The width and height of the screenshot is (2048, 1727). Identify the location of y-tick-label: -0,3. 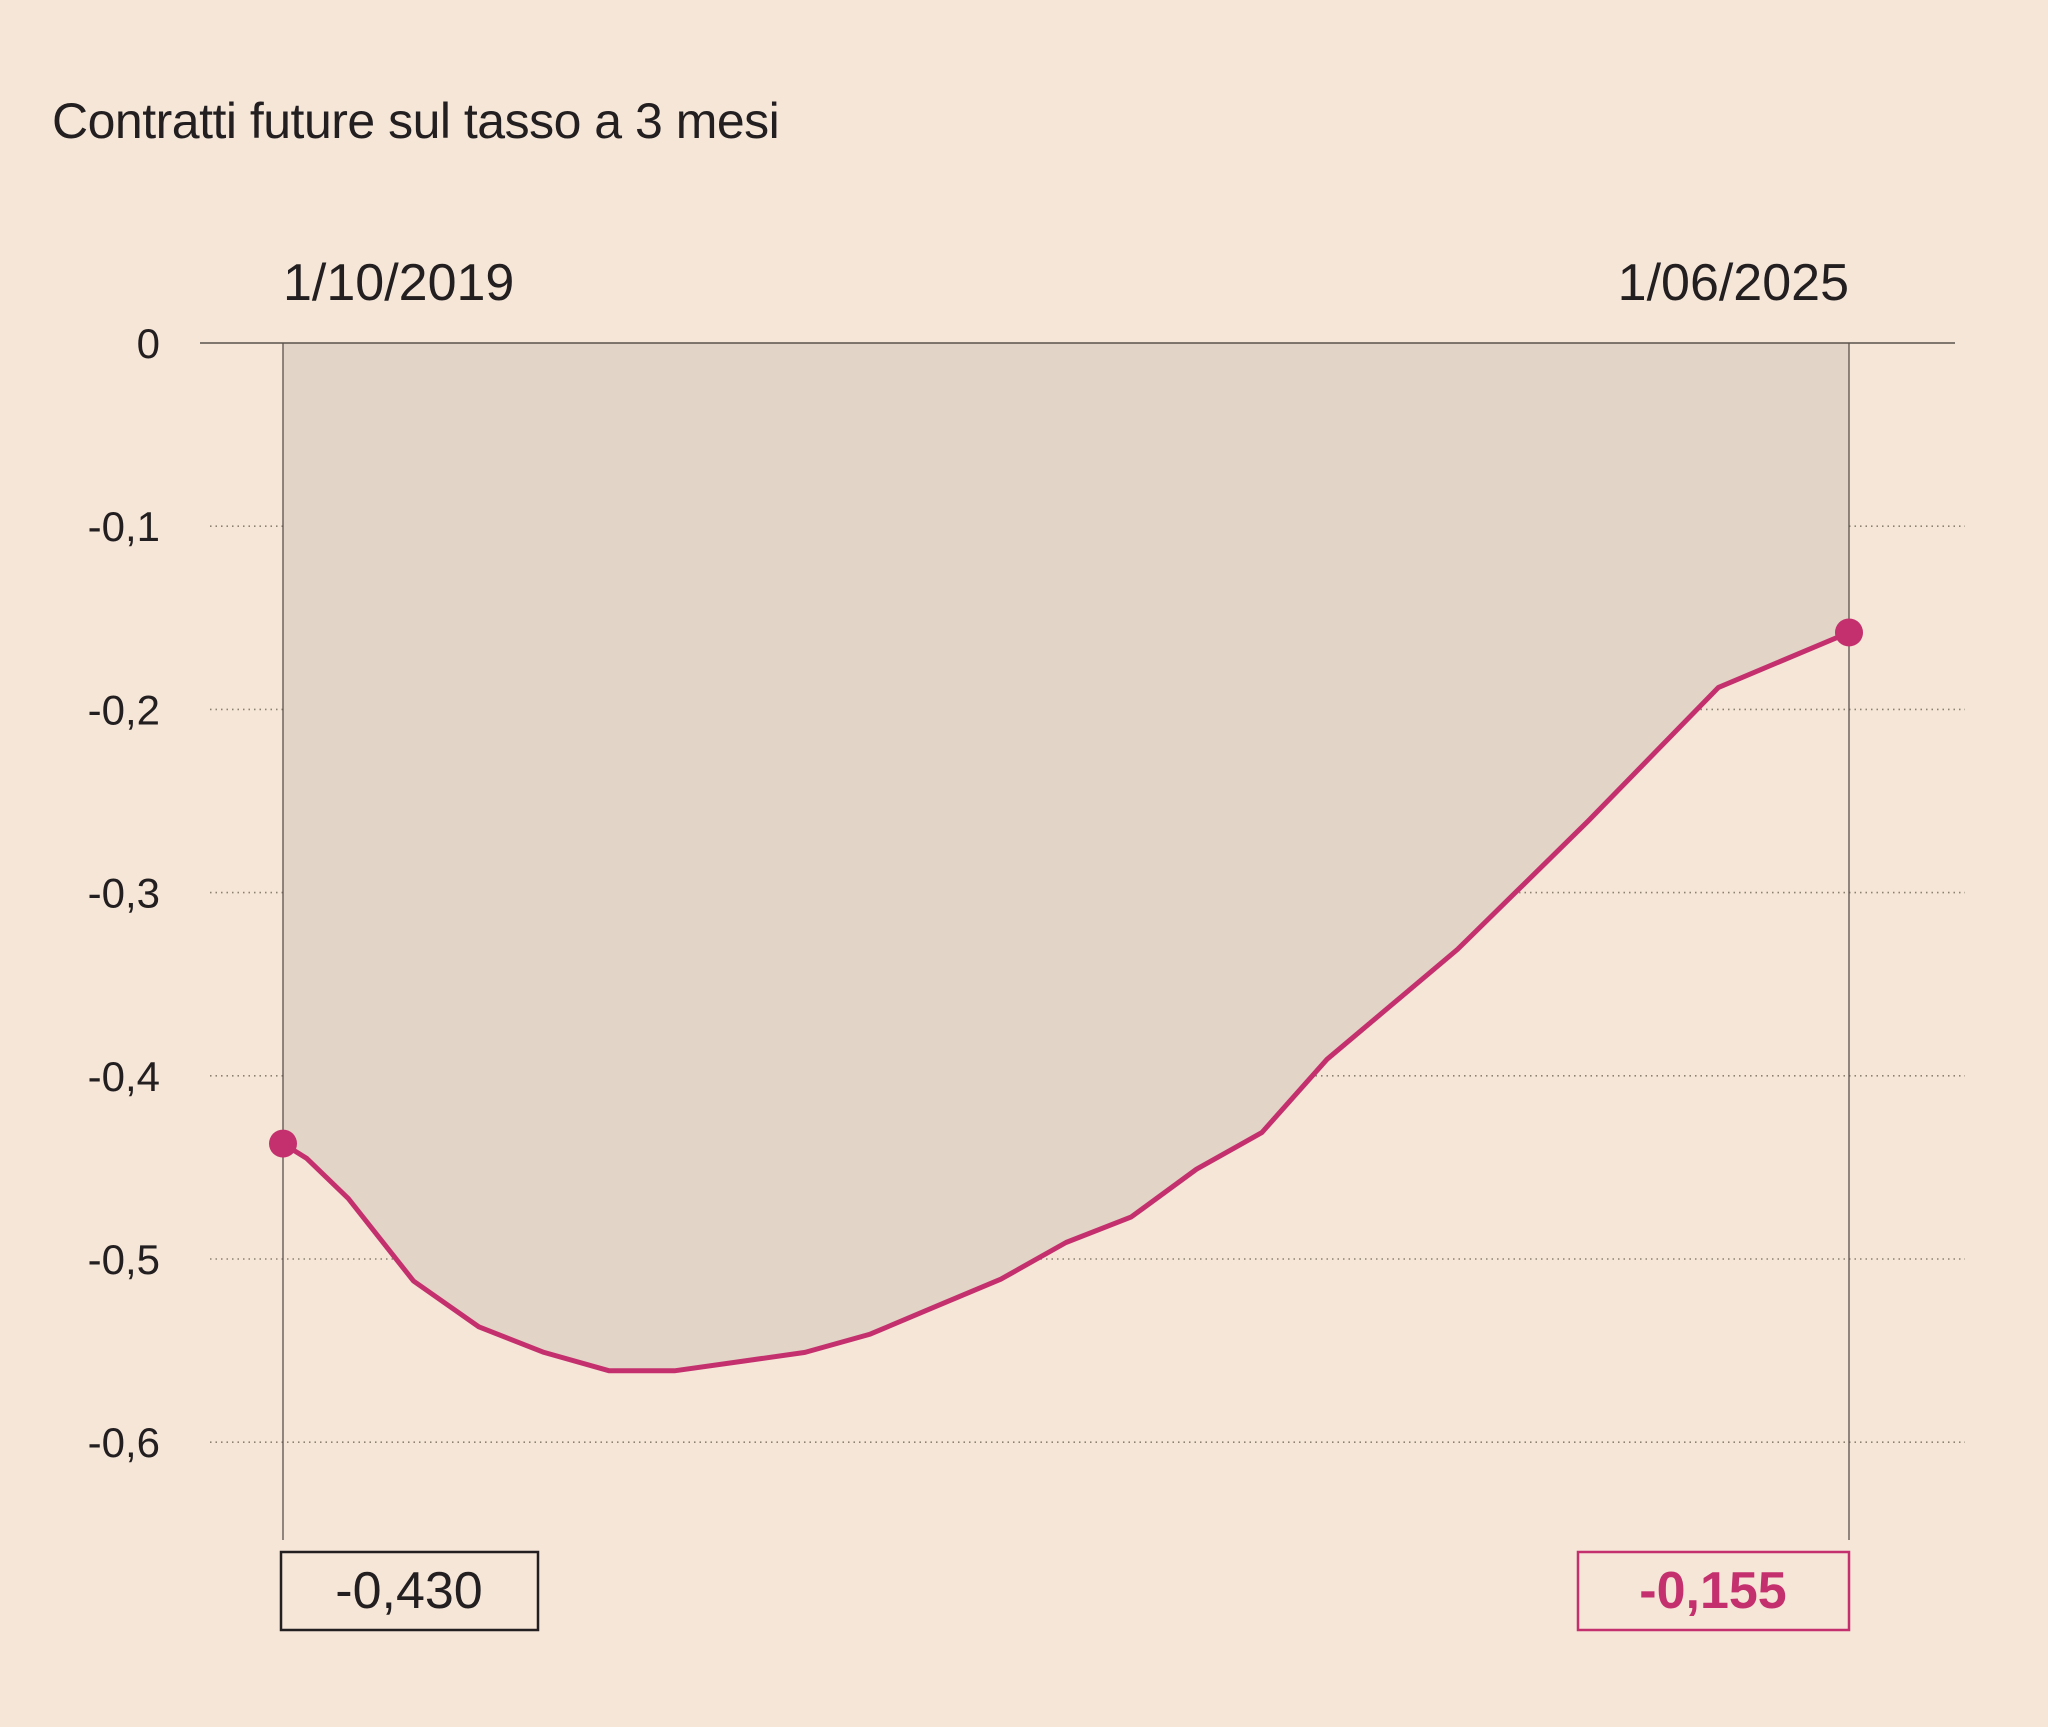
(124, 893).